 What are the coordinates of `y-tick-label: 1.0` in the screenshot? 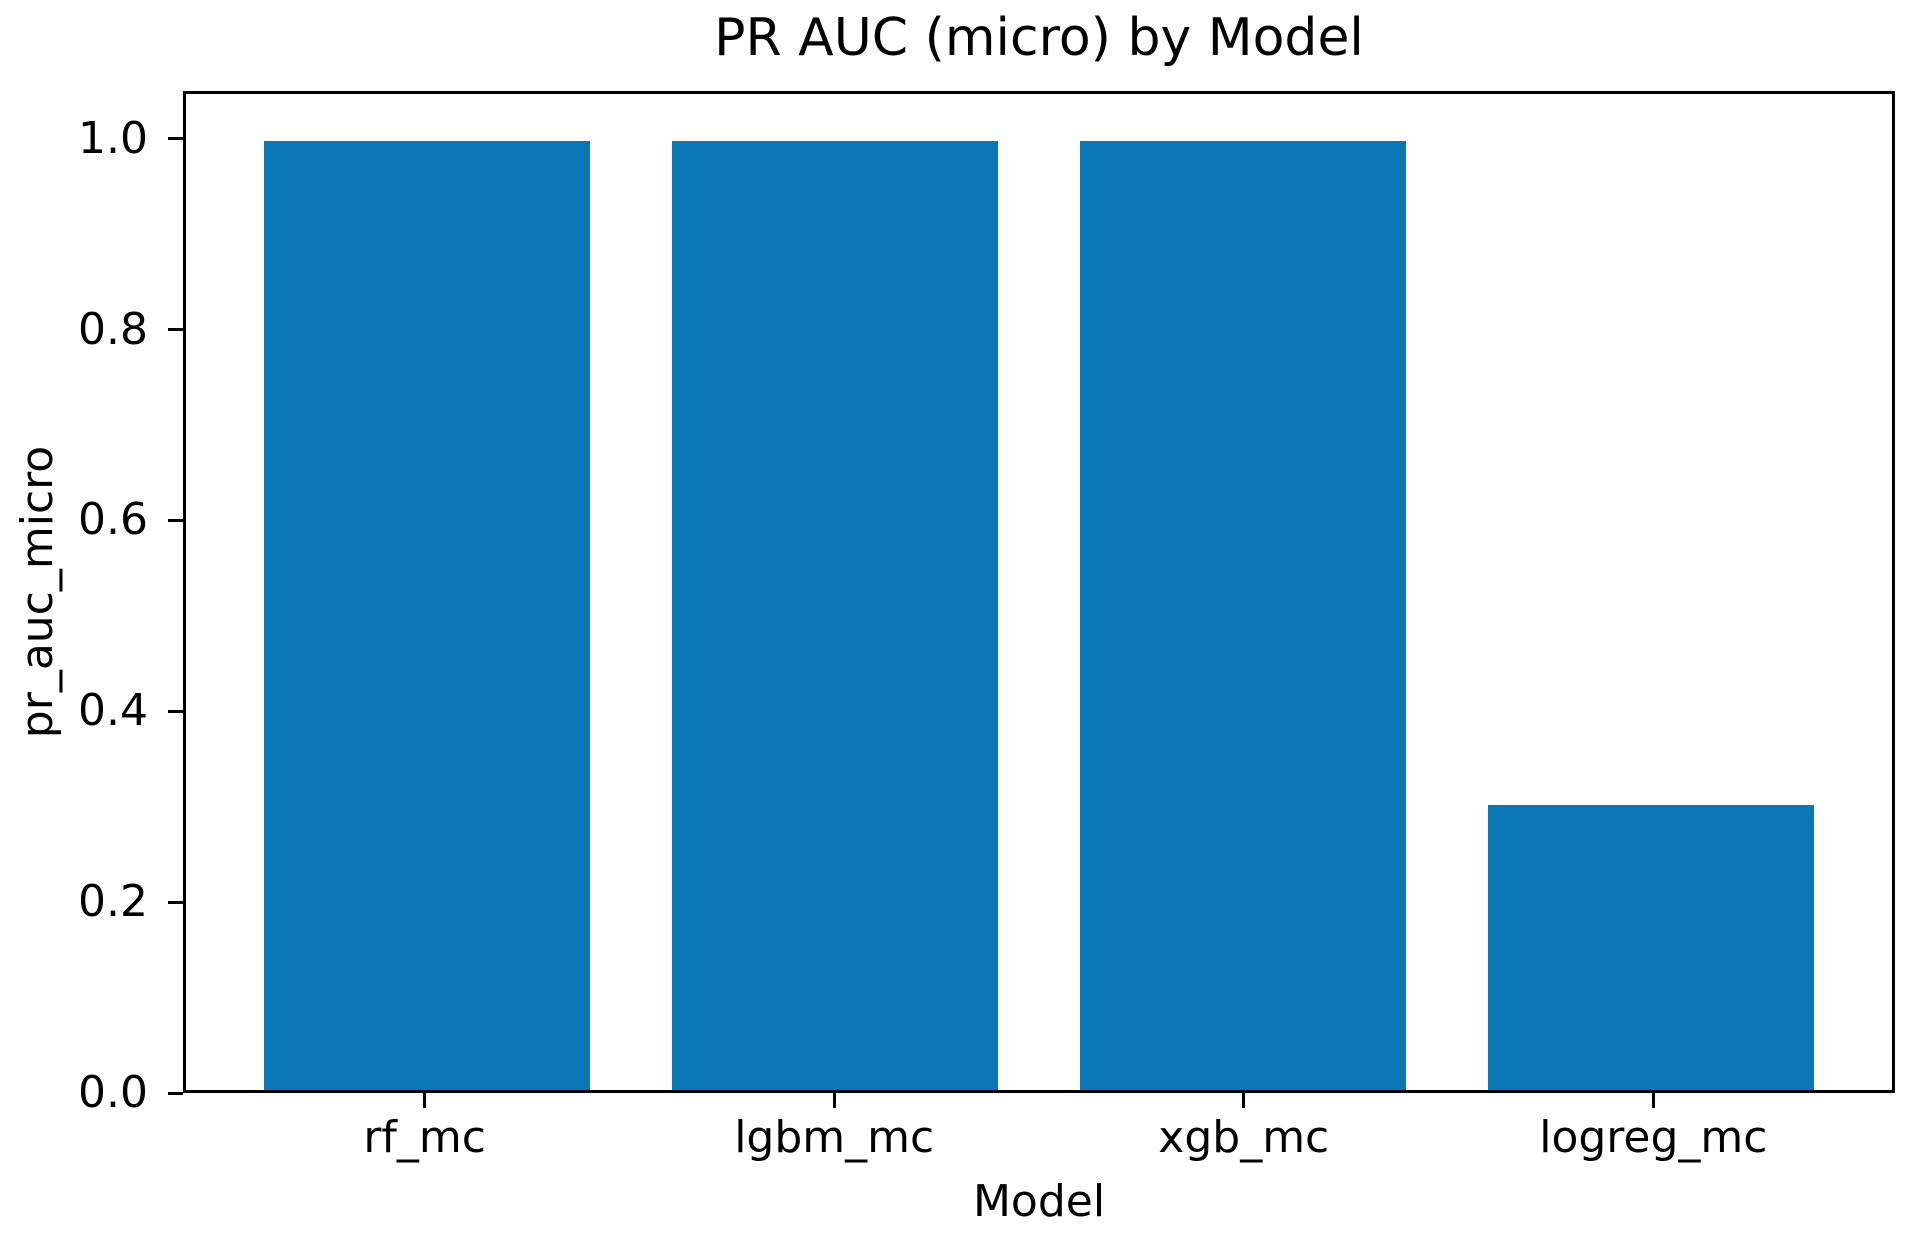 It's located at (113, 138).